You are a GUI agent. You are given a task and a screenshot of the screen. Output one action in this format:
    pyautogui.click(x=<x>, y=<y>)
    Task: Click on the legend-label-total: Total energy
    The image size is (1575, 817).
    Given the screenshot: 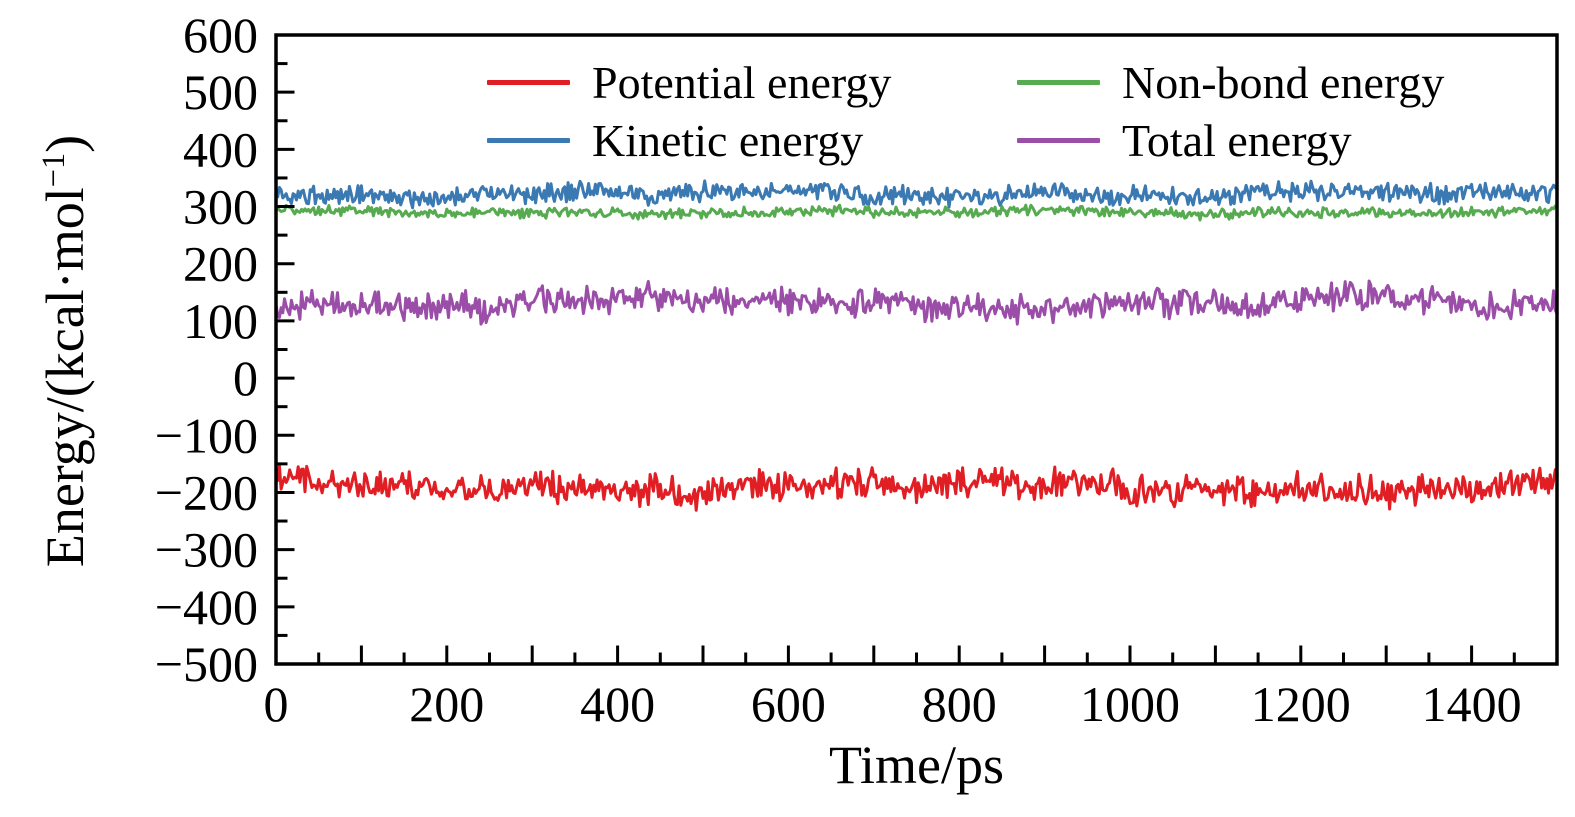 What is the action you would take?
    pyautogui.click(x=1237, y=140)
    